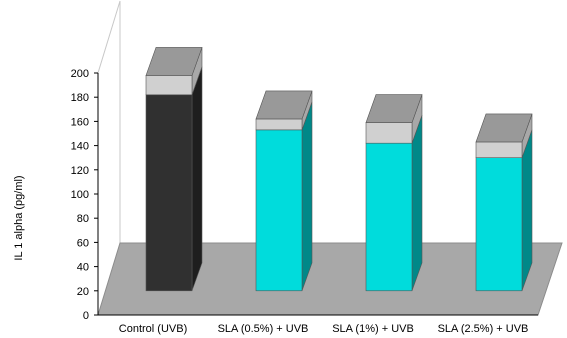  What do you see at coordinates (83, 268) in the screenshot?
I see `y-tick-label: 40` at bounding box center [83, 268].